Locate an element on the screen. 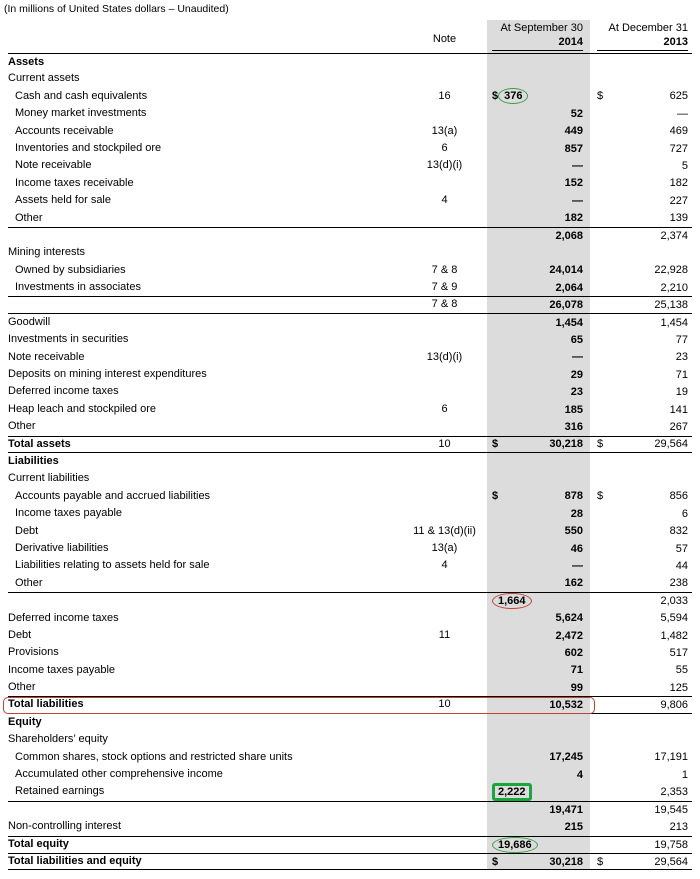  table-row: 2,068 2,374 is located at coordinates (350, 235).